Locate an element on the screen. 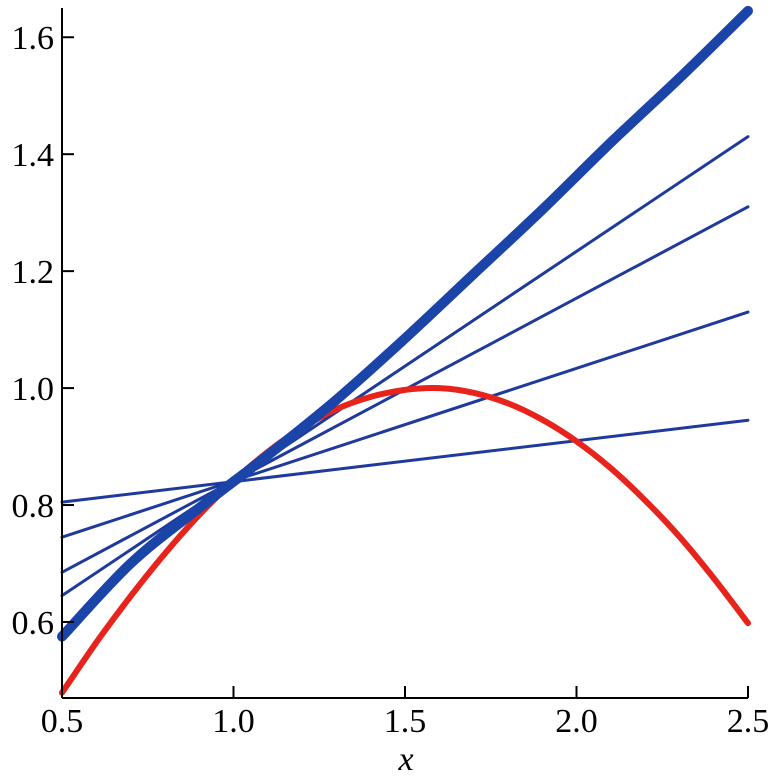 The image size is (774, 781). x-tick-label: 1.5 is located at coordinates (405, 721).